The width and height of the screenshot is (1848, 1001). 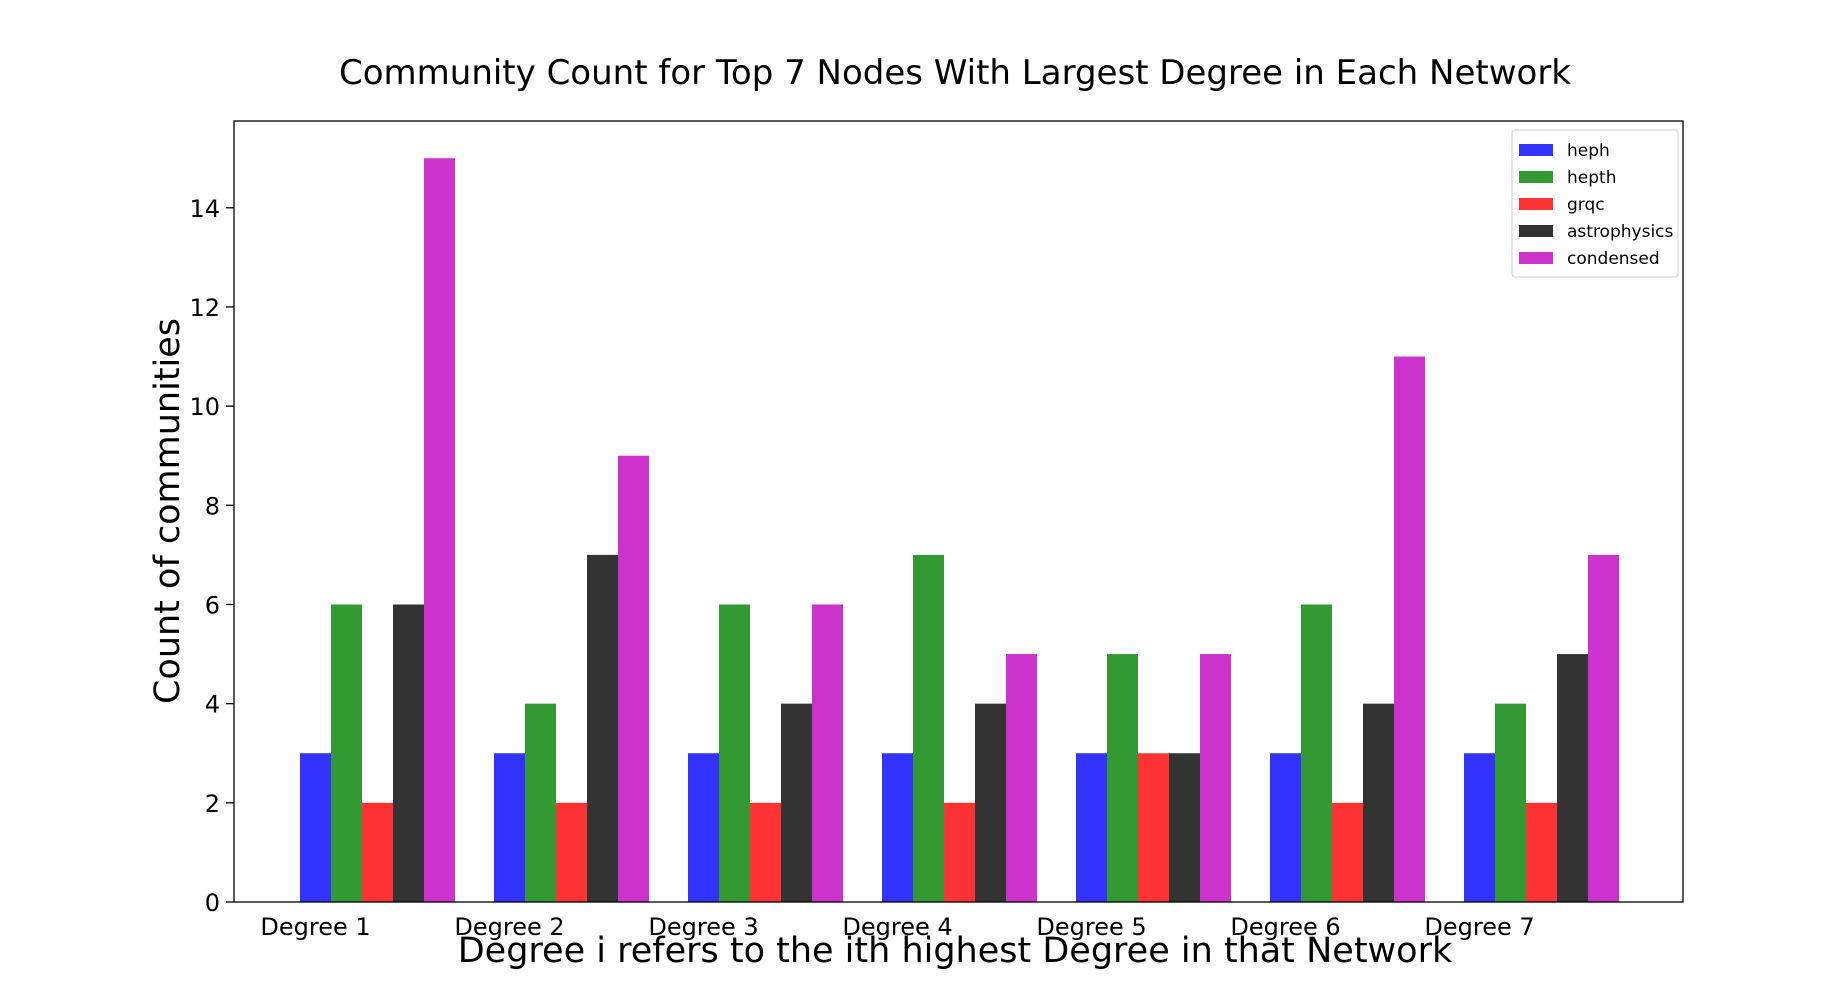 I want to click on legend-swatch-hepth, so click(x=1536, y=177).